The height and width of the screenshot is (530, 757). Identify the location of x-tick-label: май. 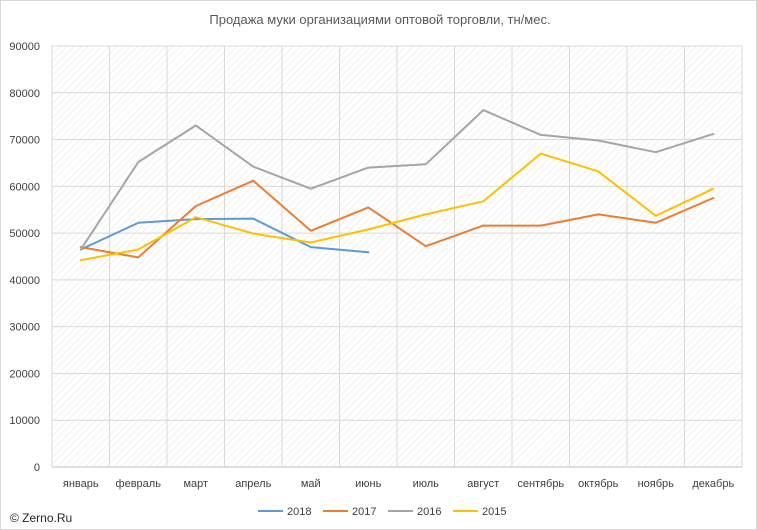
(311, 484).